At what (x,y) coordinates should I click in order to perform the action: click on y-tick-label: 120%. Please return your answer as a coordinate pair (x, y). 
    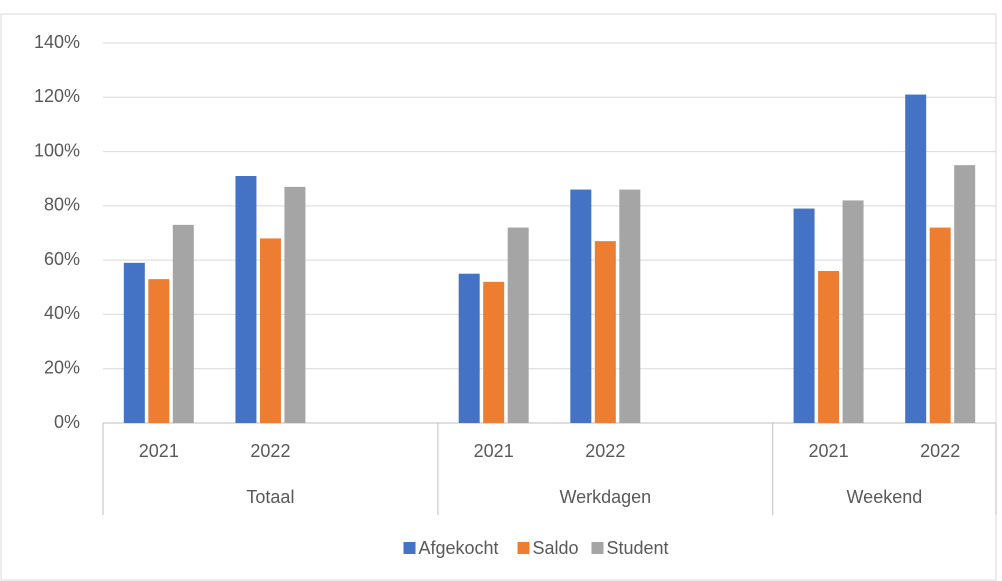
    Looking at the image, I should click on (57, 96).